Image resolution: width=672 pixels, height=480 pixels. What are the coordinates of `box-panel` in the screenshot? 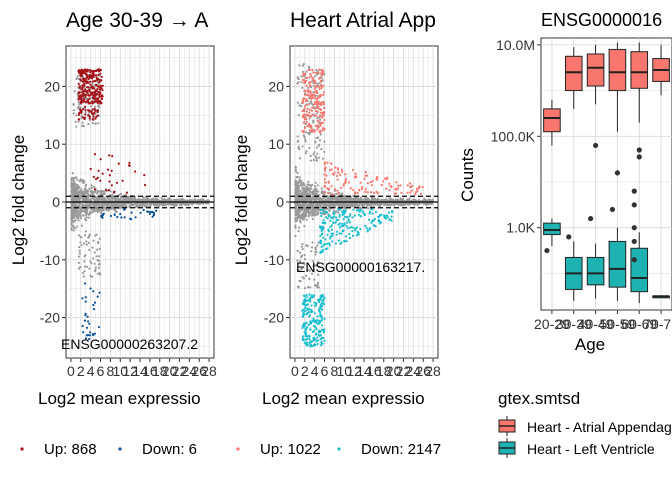 It's located at (606, 174).